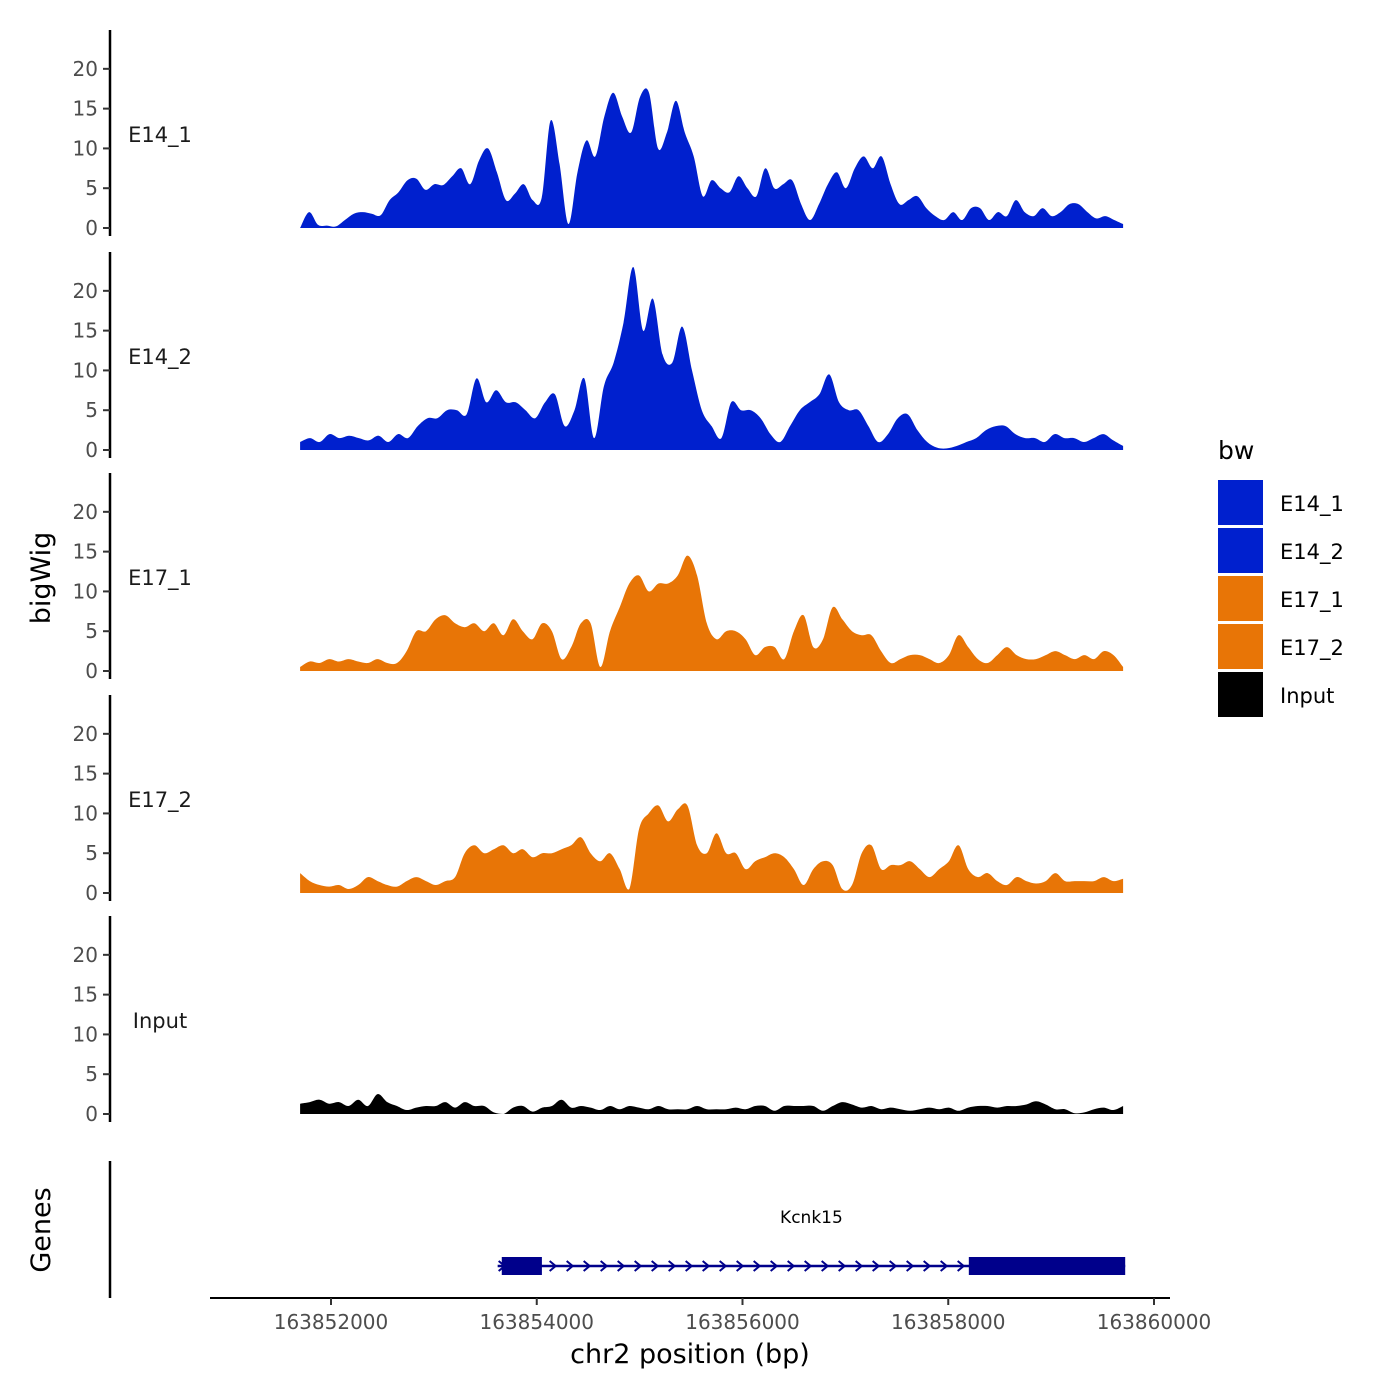  I want to click on y-tick-label-Input-5: 5, so click(91, 1074).